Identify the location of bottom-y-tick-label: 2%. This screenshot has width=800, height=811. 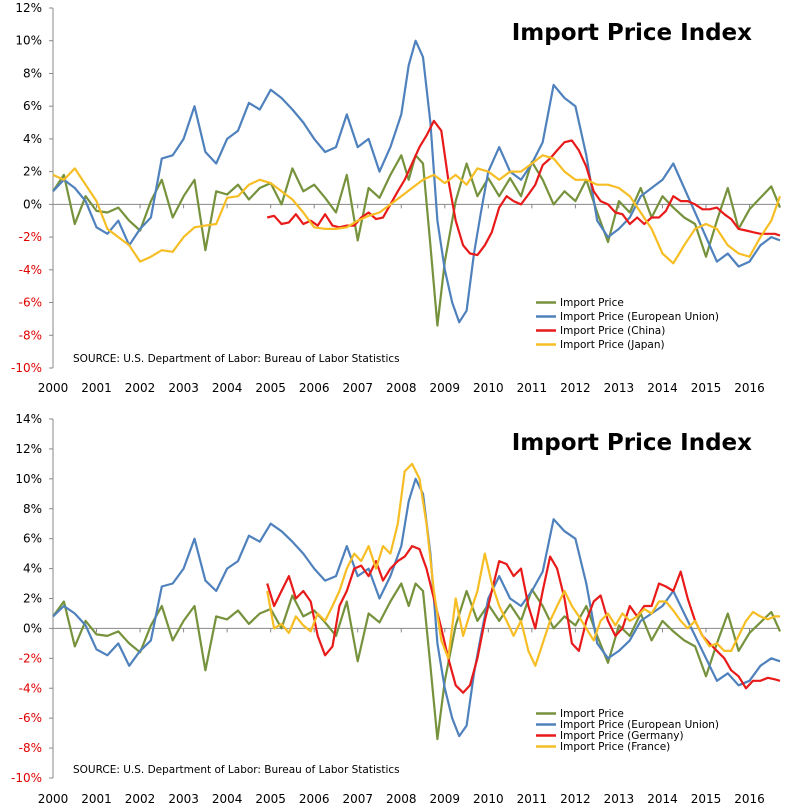
(32, 599).